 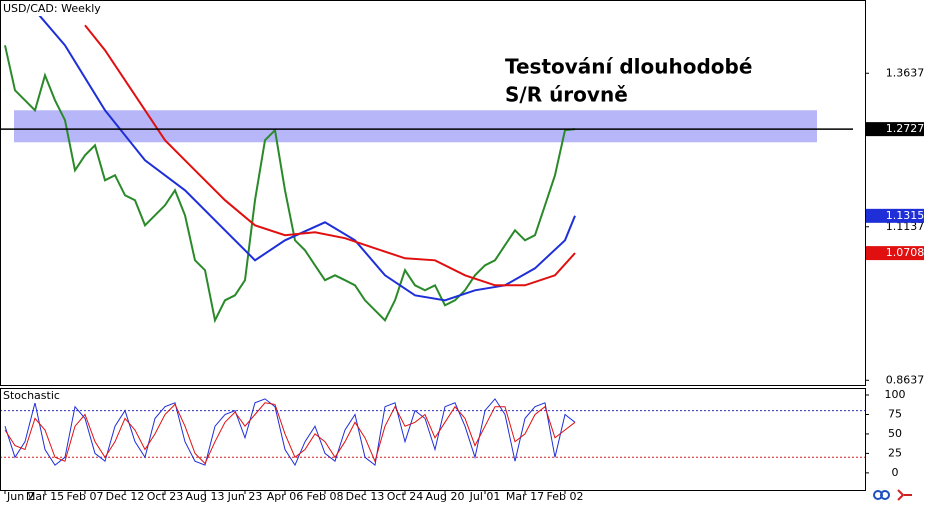 What do you see at coordinates (205, 496) in the screenshot?
I see `x-tick-label: Aug 13` at bounding box center [205, 496].